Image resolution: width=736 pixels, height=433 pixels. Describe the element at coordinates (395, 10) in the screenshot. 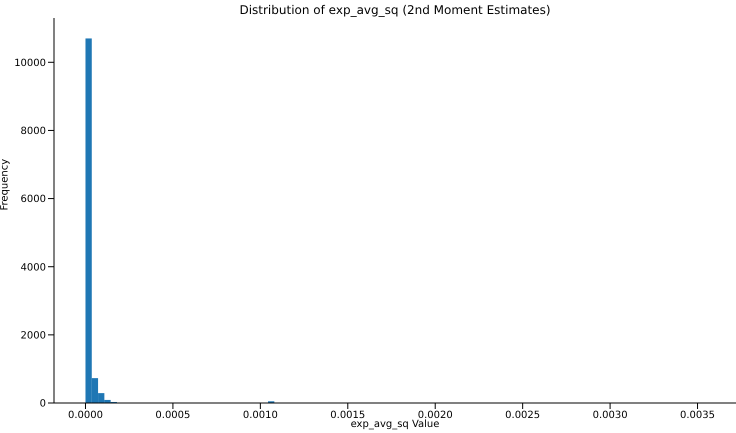

I see `chart-title: Distribution of exp_avg_sq (2nd Moment Estimates)` at that location.